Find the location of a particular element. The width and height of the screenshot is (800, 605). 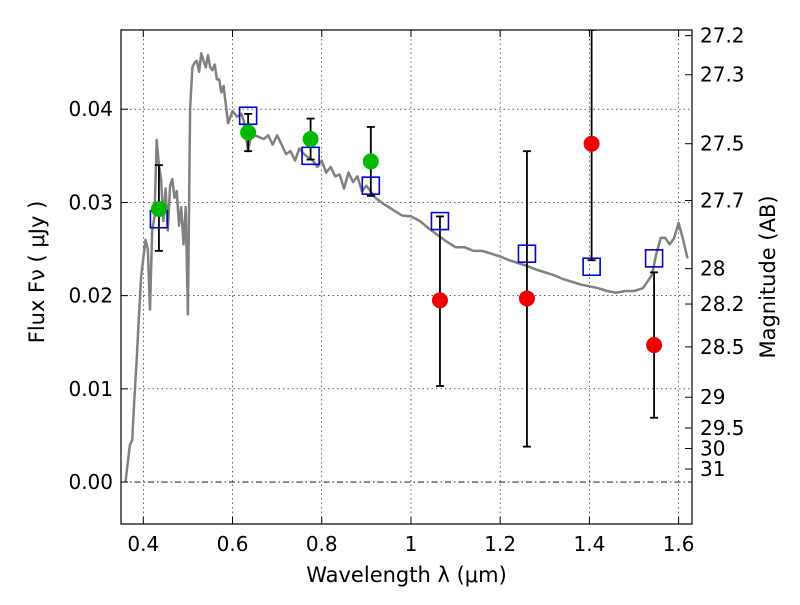

x-axis-title: Wavelength λ (μm) is located at coordinates (406, 575).